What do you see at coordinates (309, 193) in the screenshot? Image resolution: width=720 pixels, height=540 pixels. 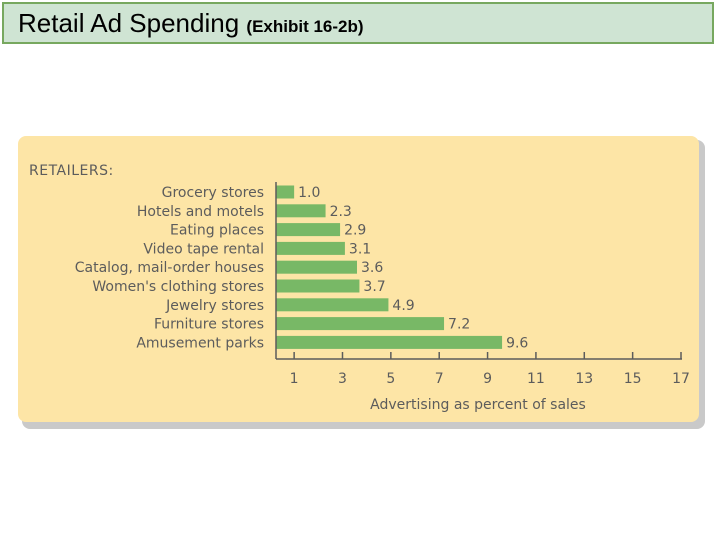 I see `value-label: 1.0` at bounding box center [309, 193].